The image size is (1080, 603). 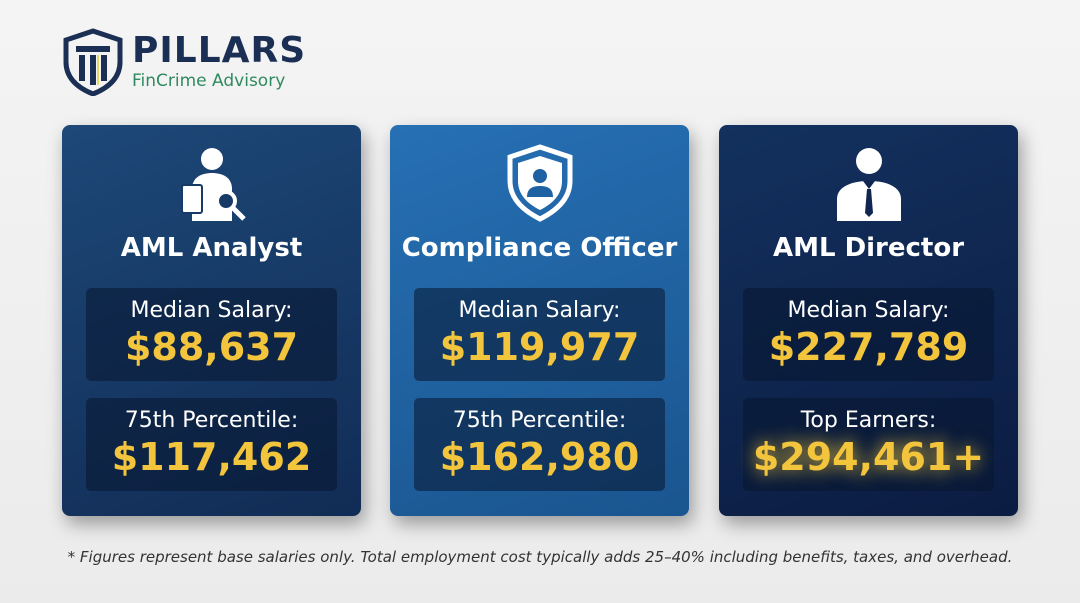 What do you see at coordinates (211, 347) in the screenshot?
I see `stat-value: $88,637` at bounding box center [211, 347].